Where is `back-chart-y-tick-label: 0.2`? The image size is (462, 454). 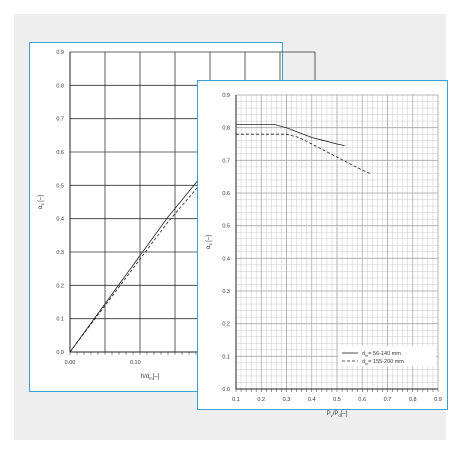 back-chart-y-tick-label: 0.2 is located at coordinates (60, 286).